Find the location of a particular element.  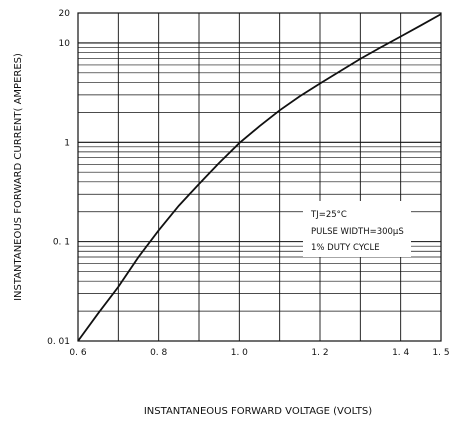

annotation-box is located at coordinates (357, 229).